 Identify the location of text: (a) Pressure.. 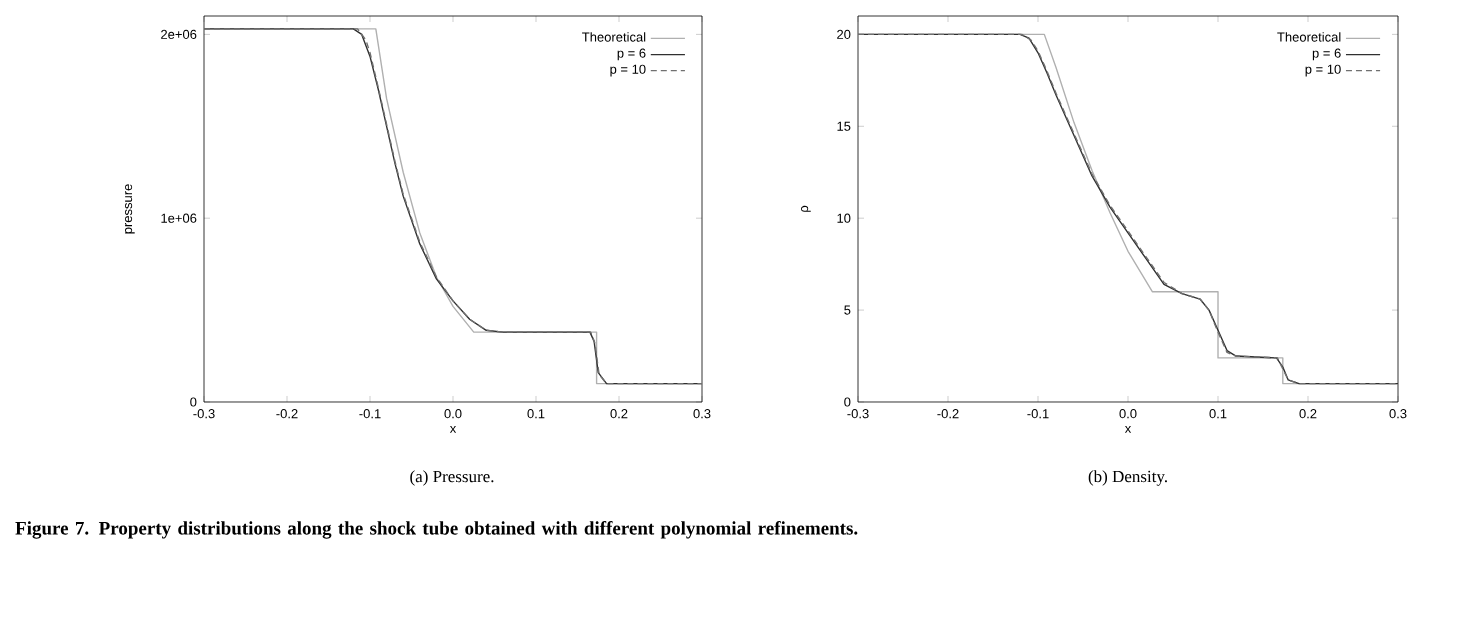
(452, 478).